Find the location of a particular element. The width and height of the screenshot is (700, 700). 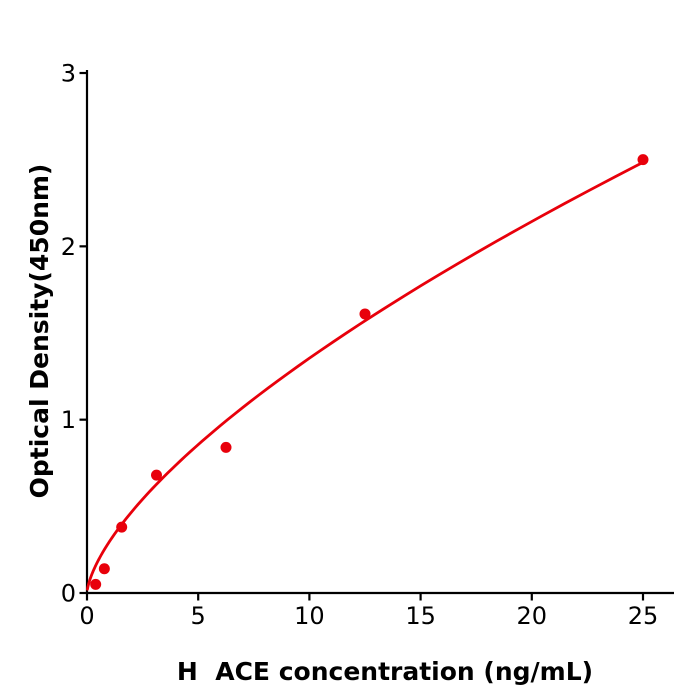

y-tick-label: 2 is located at coordinates (68, 247).